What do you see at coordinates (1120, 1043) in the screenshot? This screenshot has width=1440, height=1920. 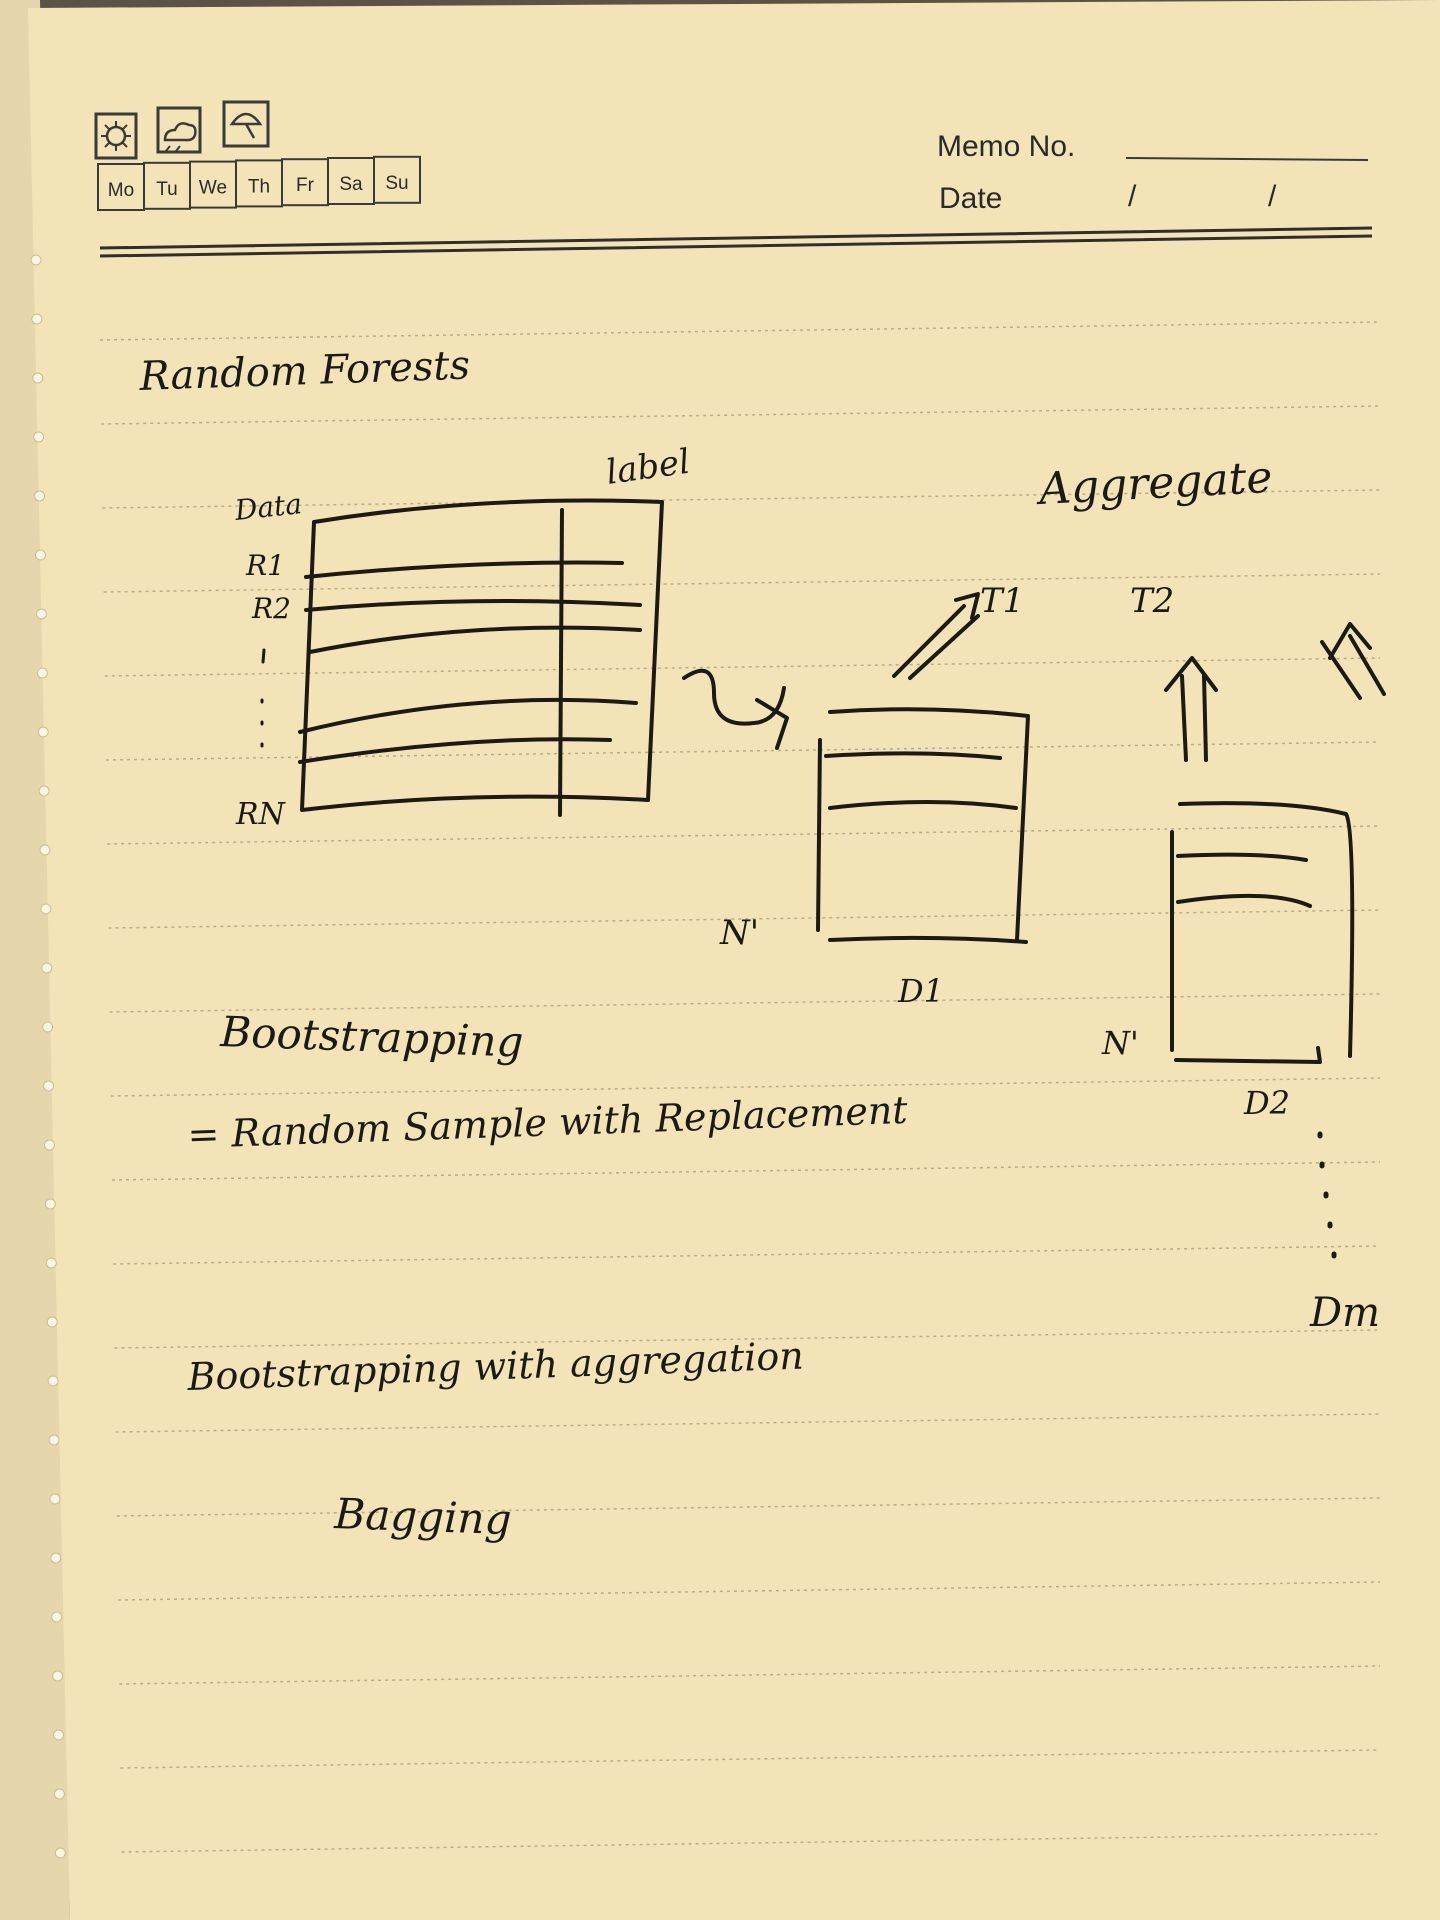 I see `subset-d2-size: N'` at bounding box center [1120, 1043].